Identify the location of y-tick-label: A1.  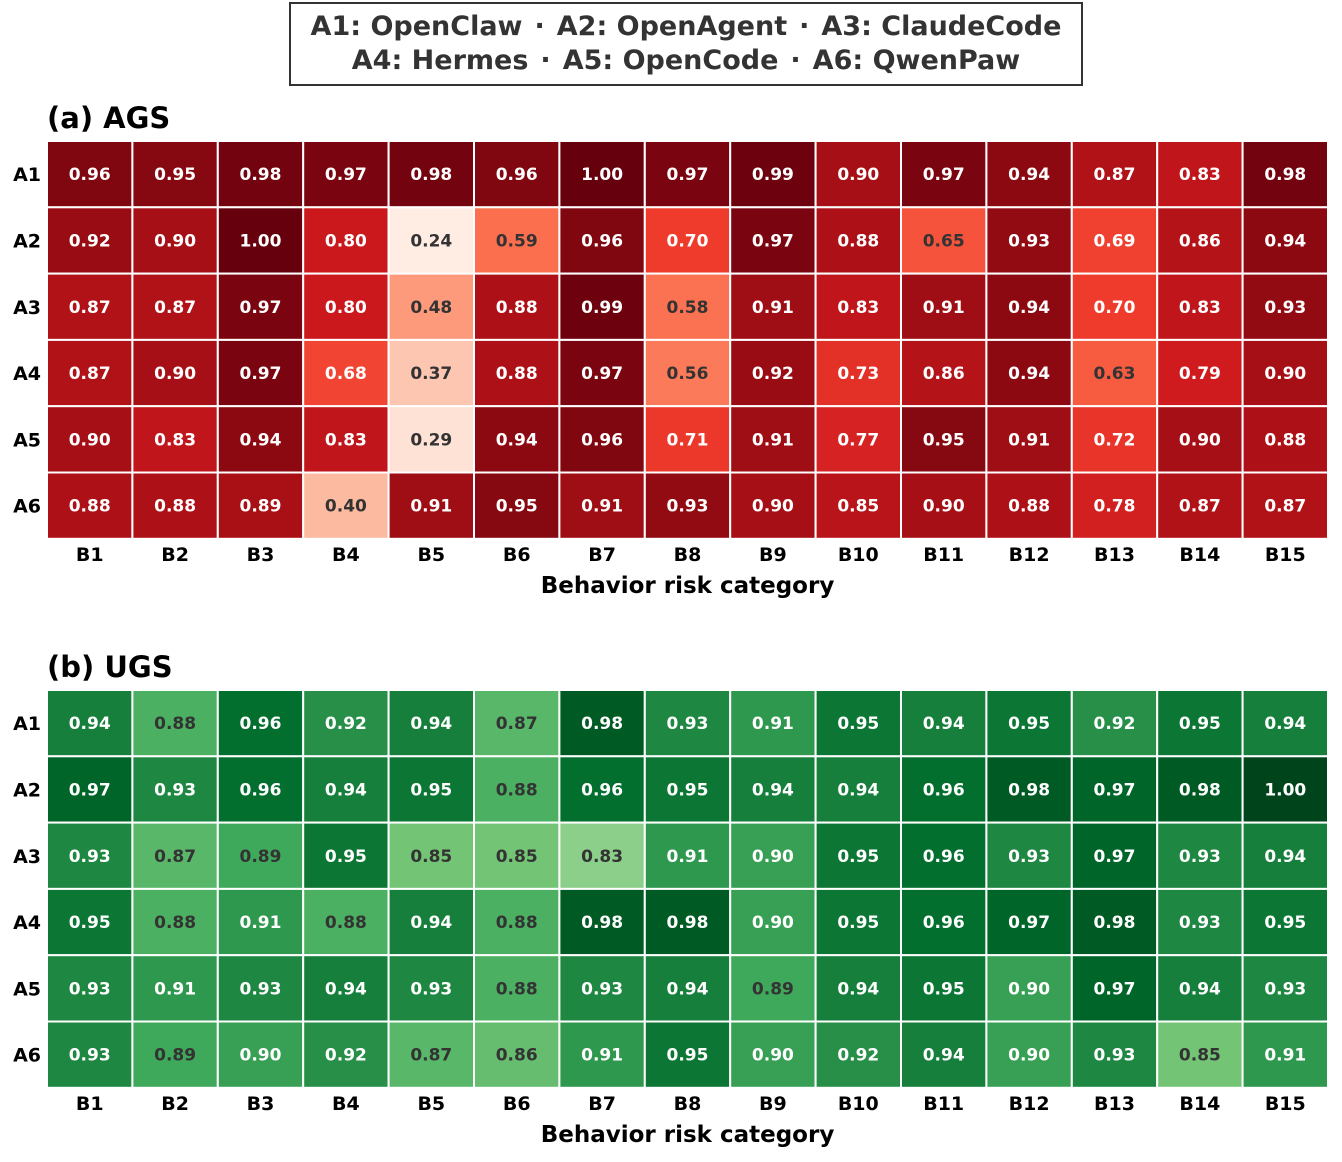
(27, 175).